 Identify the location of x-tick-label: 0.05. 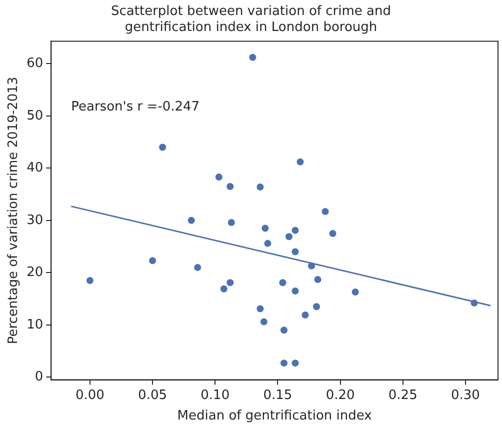
(153, 395).